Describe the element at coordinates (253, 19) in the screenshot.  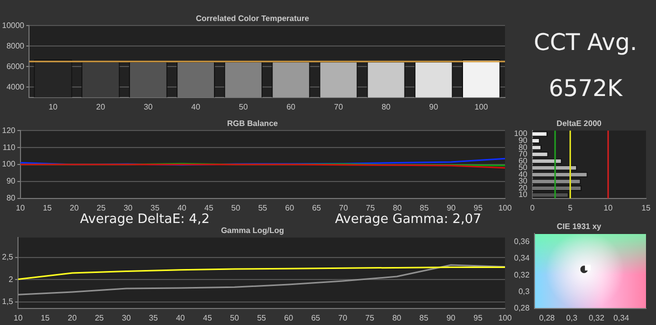
I see `chart-title: Correlated Color Temperature` at that location.